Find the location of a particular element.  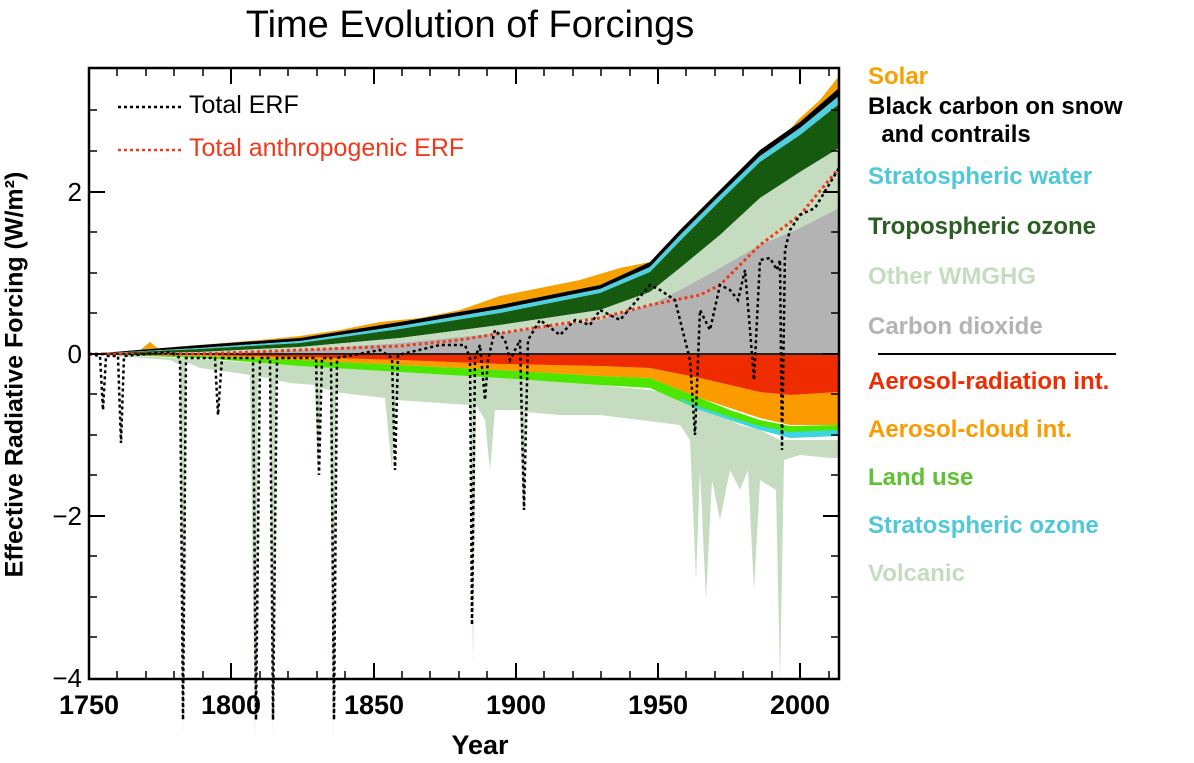

y-axis-label: Effective Radiative Forcing (W/m²) is located at coordinates (14, 374).